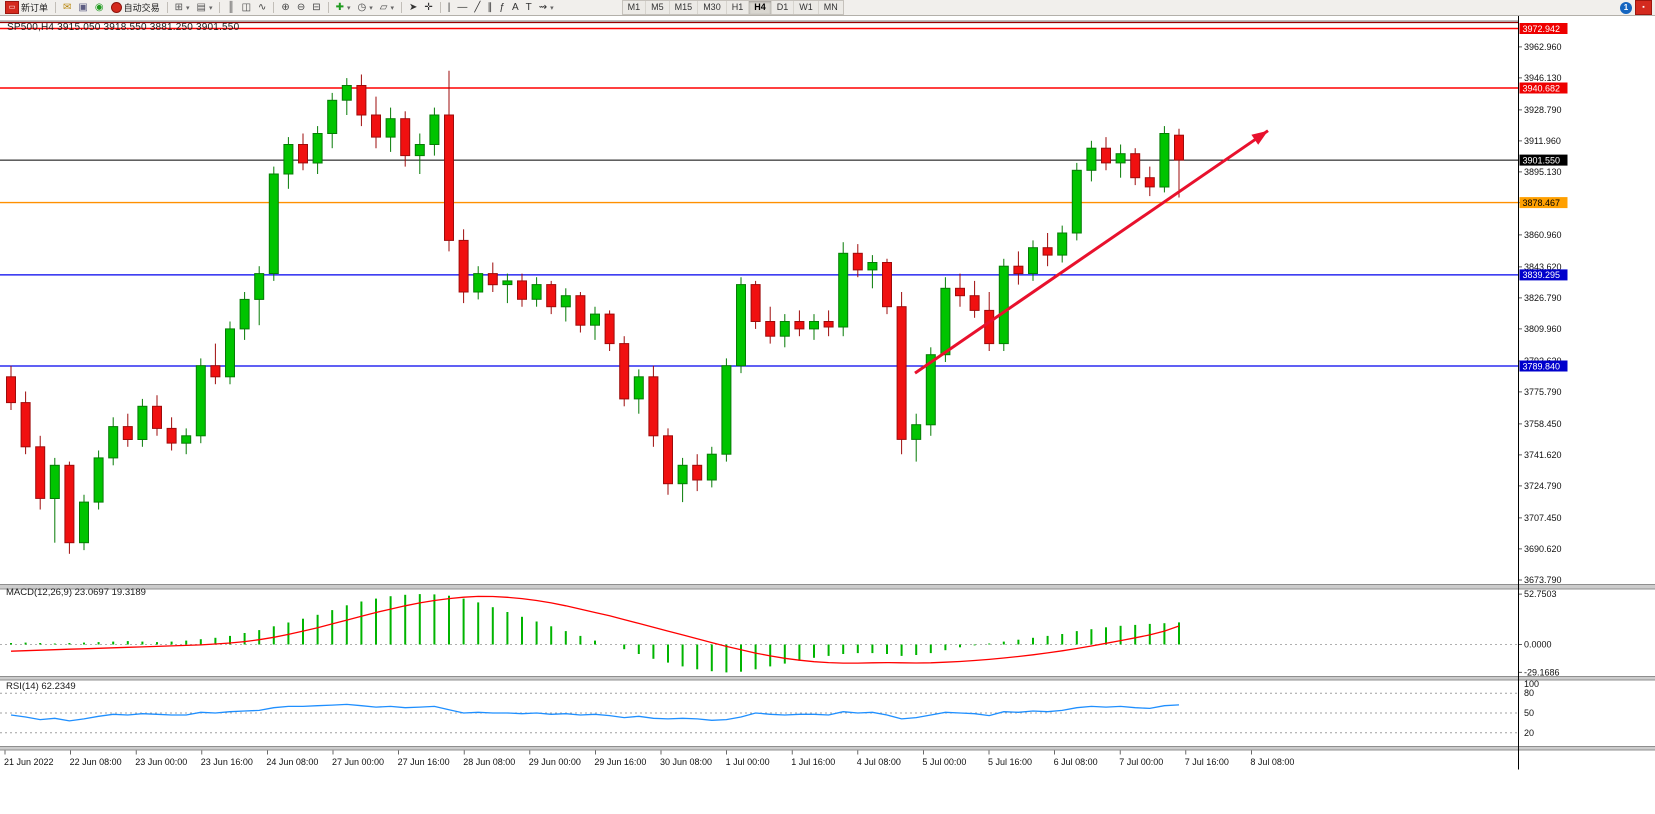 The width and height of the screenshot is (1655, 814). I want to click on svg-text: 80, so click(1529, 693).